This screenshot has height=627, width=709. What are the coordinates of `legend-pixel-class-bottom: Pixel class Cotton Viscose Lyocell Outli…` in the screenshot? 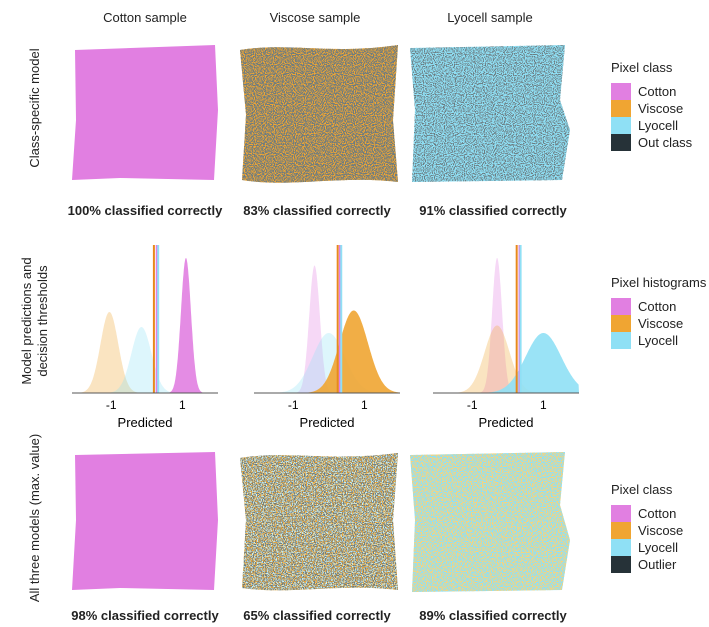 It's located at (647, 527).